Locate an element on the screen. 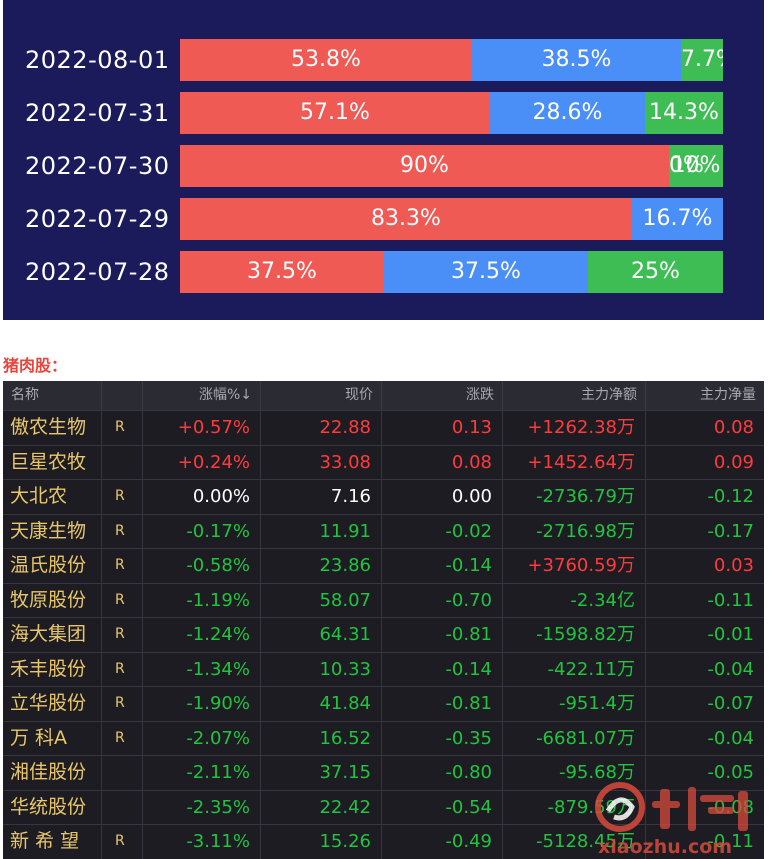  change-pct-cell: -0.17% is located at coordinates (202, 531).